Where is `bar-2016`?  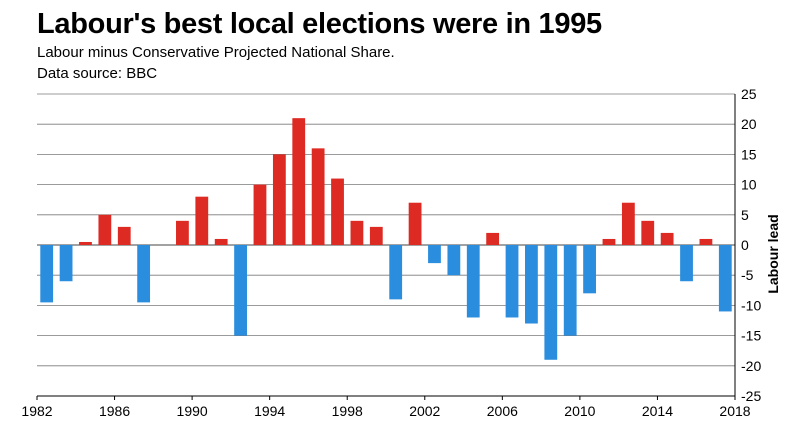 bar-2016 is located at coordinates (706, 241).